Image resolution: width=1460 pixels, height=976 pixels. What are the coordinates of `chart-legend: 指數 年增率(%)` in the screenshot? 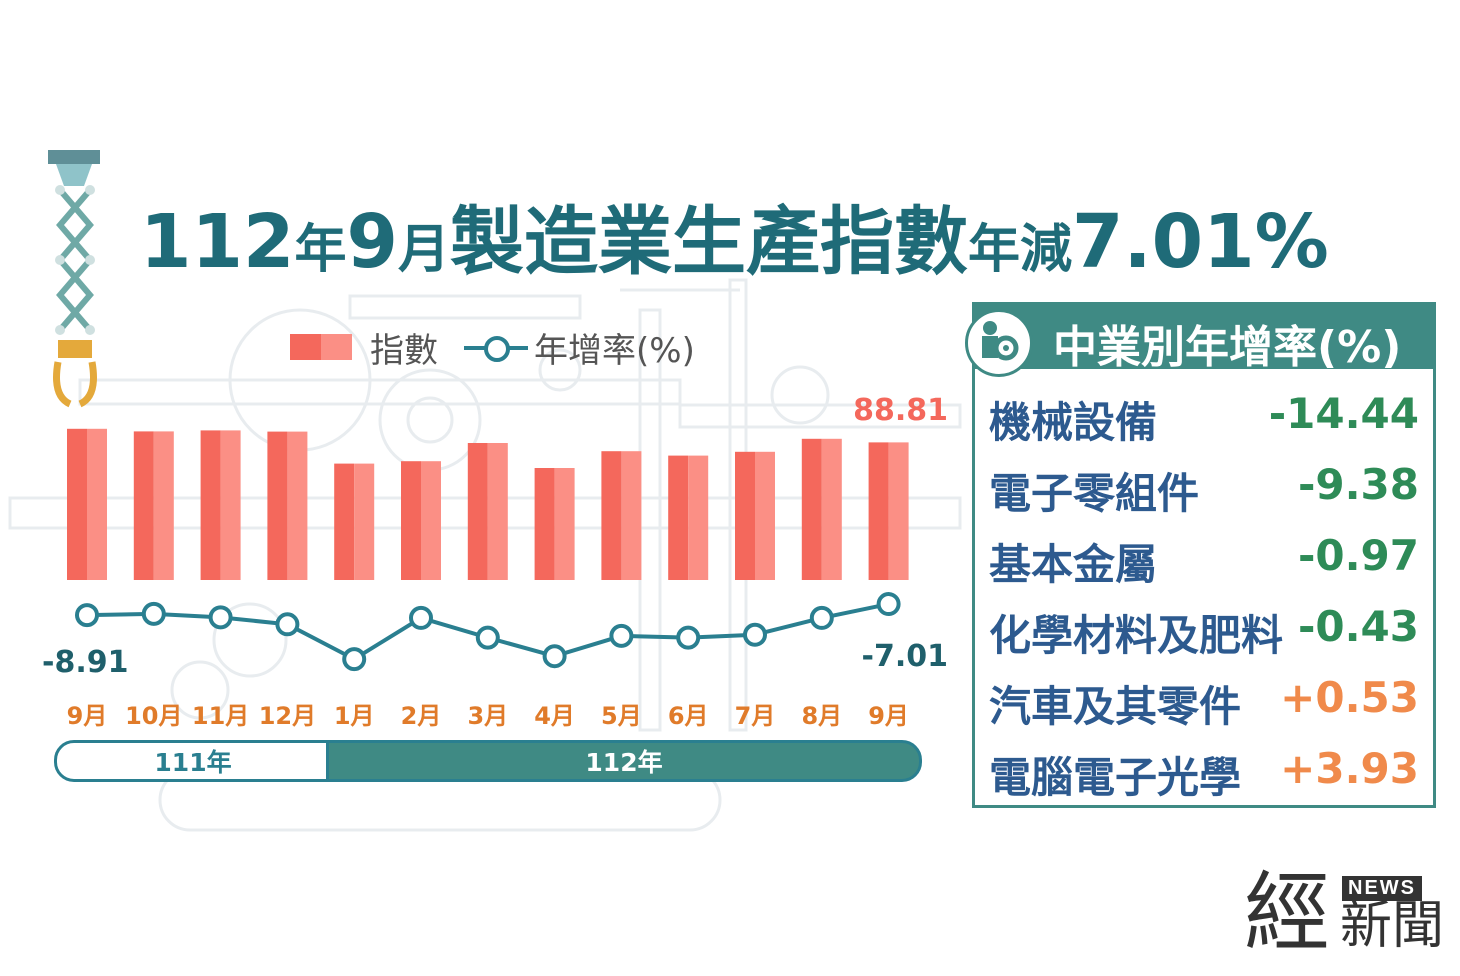 It's located at (492, 347).